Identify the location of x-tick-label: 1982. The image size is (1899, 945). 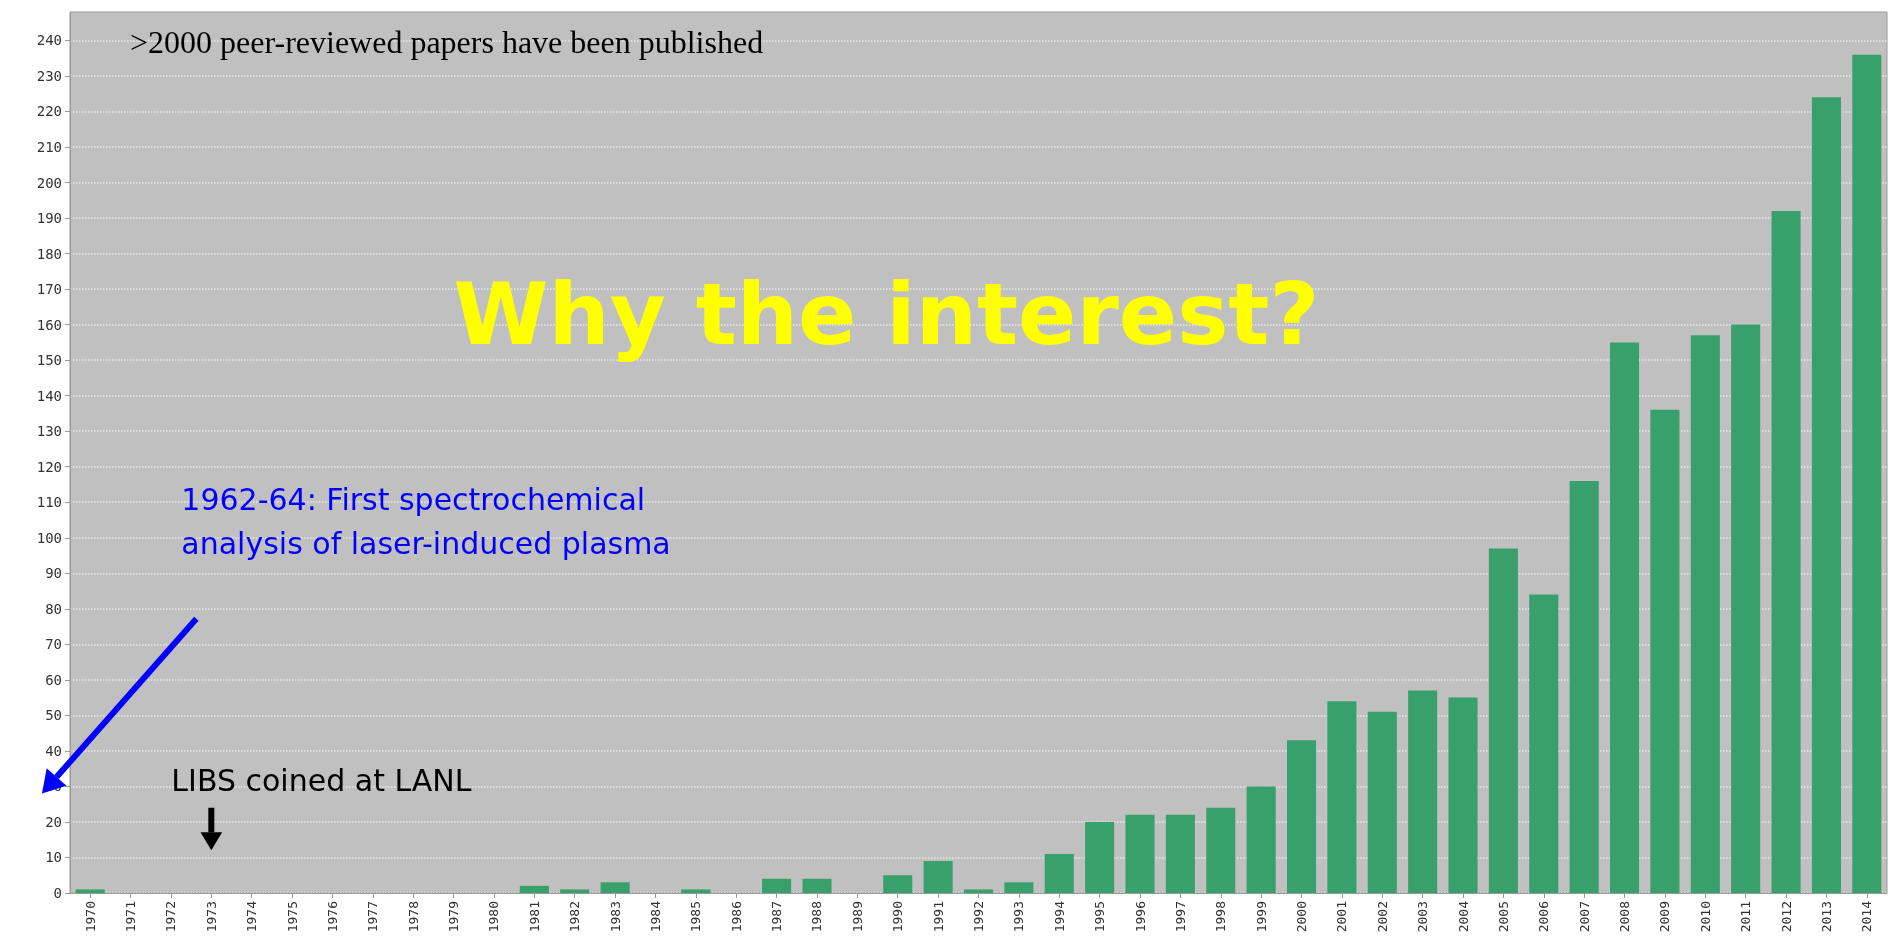
(575, 917).